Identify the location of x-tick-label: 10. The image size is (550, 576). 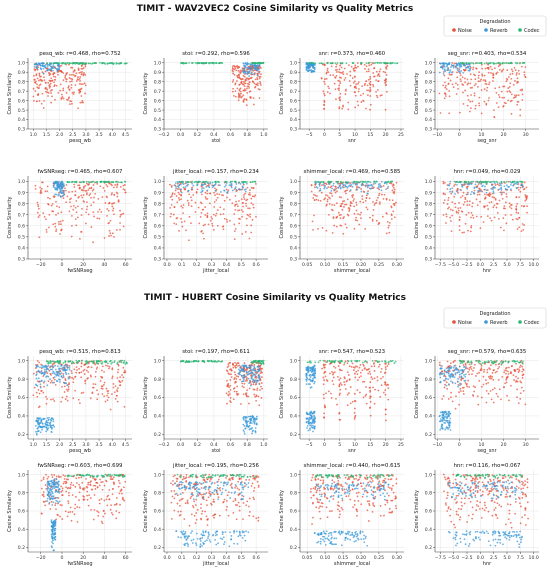
(482, 135).